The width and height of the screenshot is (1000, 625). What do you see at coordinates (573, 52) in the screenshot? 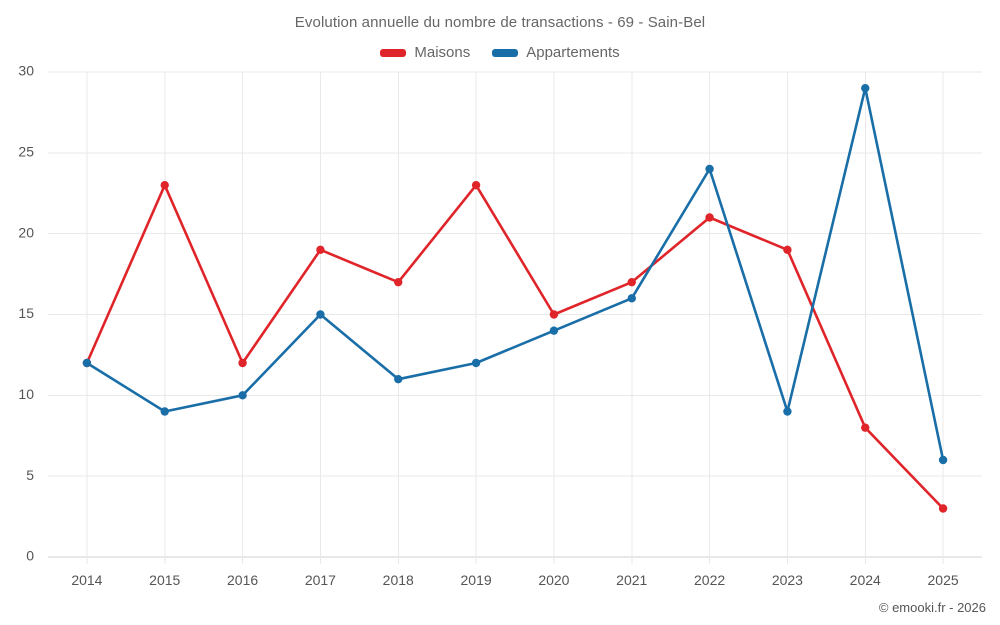
I see `legend-item-label: Appartements` at bounding box center [573, 52].